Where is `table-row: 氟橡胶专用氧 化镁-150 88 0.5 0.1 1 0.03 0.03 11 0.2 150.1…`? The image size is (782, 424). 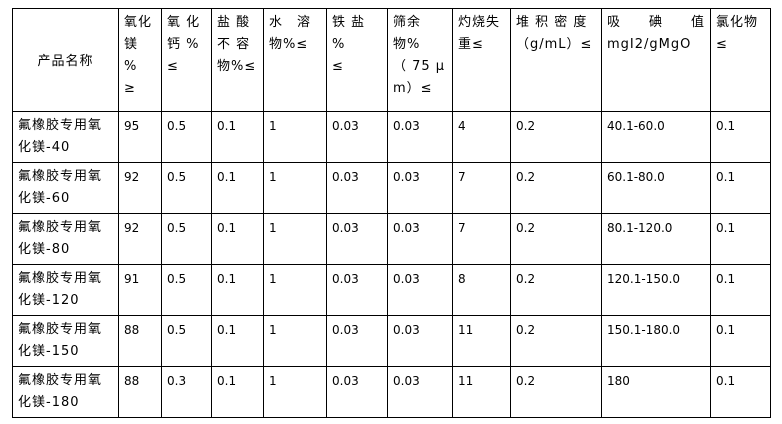 table-row: 氟橡胶专用氧 化镁-150 88 0.5 0.1 1 0.03 0.03 11 0.2 150.1… is located at coordinates (391, 341).